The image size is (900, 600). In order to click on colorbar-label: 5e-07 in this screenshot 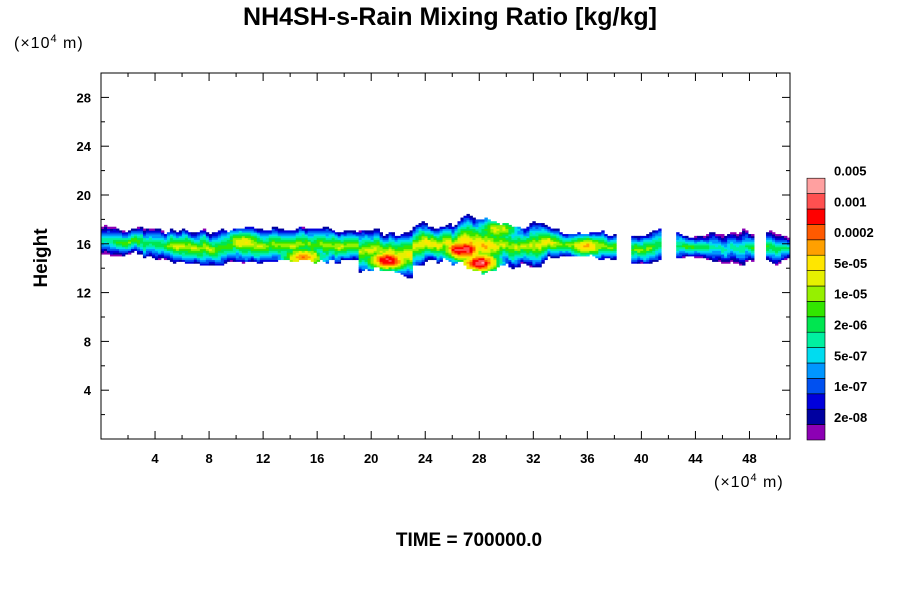, I will do `click(850, 355)`.